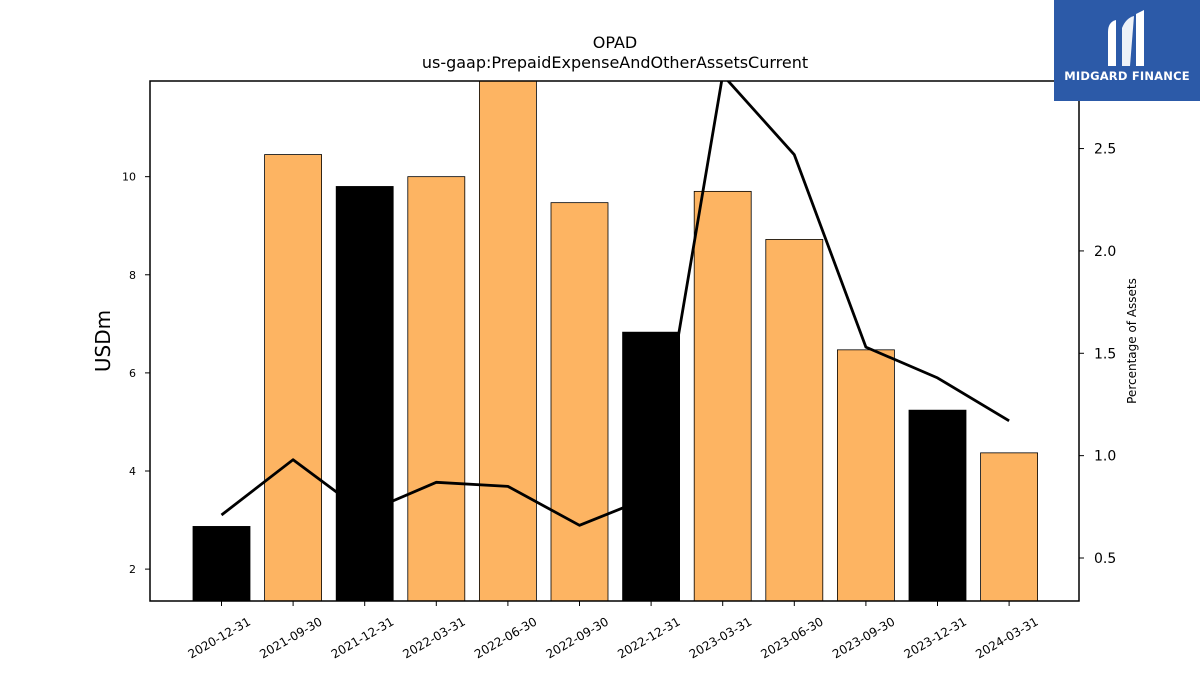 Image resolution: width=1200 pixels, height=675 pixels. Describe the element at coordinates (1105, 354) in the screenshot. I see `y2-tick-label: 1.5` at that location.